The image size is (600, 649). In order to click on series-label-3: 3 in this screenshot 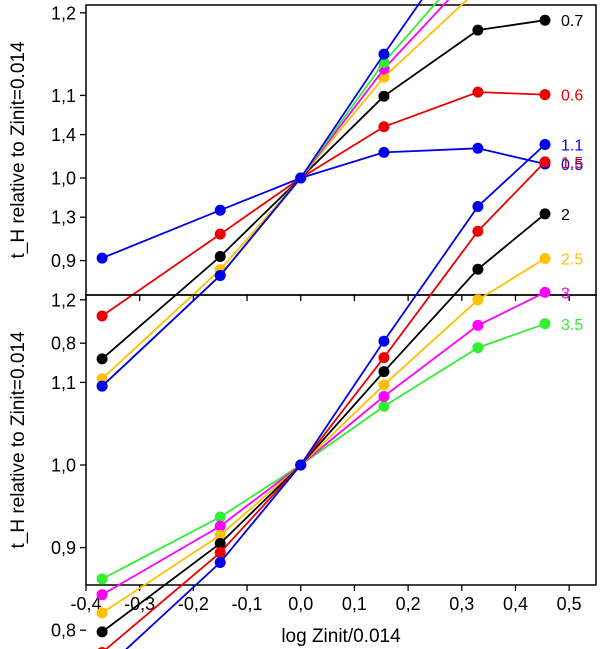, I will do `click(565, 293)`.